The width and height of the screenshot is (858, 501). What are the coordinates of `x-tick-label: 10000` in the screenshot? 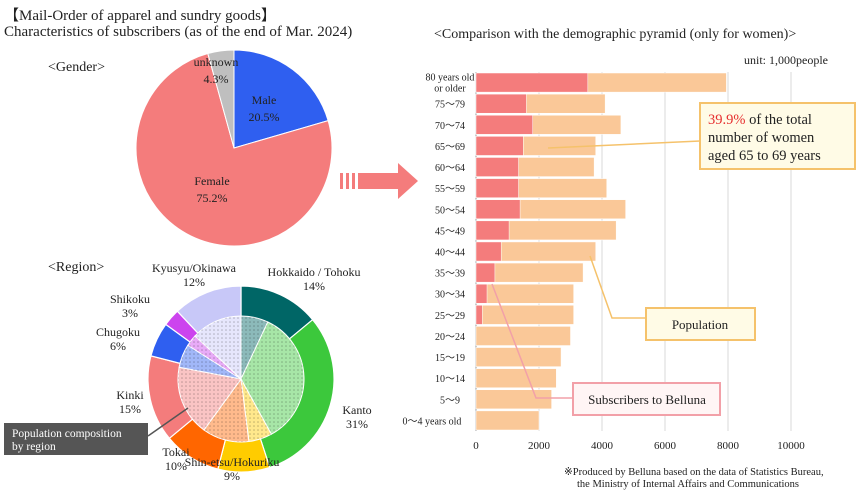 It's located at (791, 446).